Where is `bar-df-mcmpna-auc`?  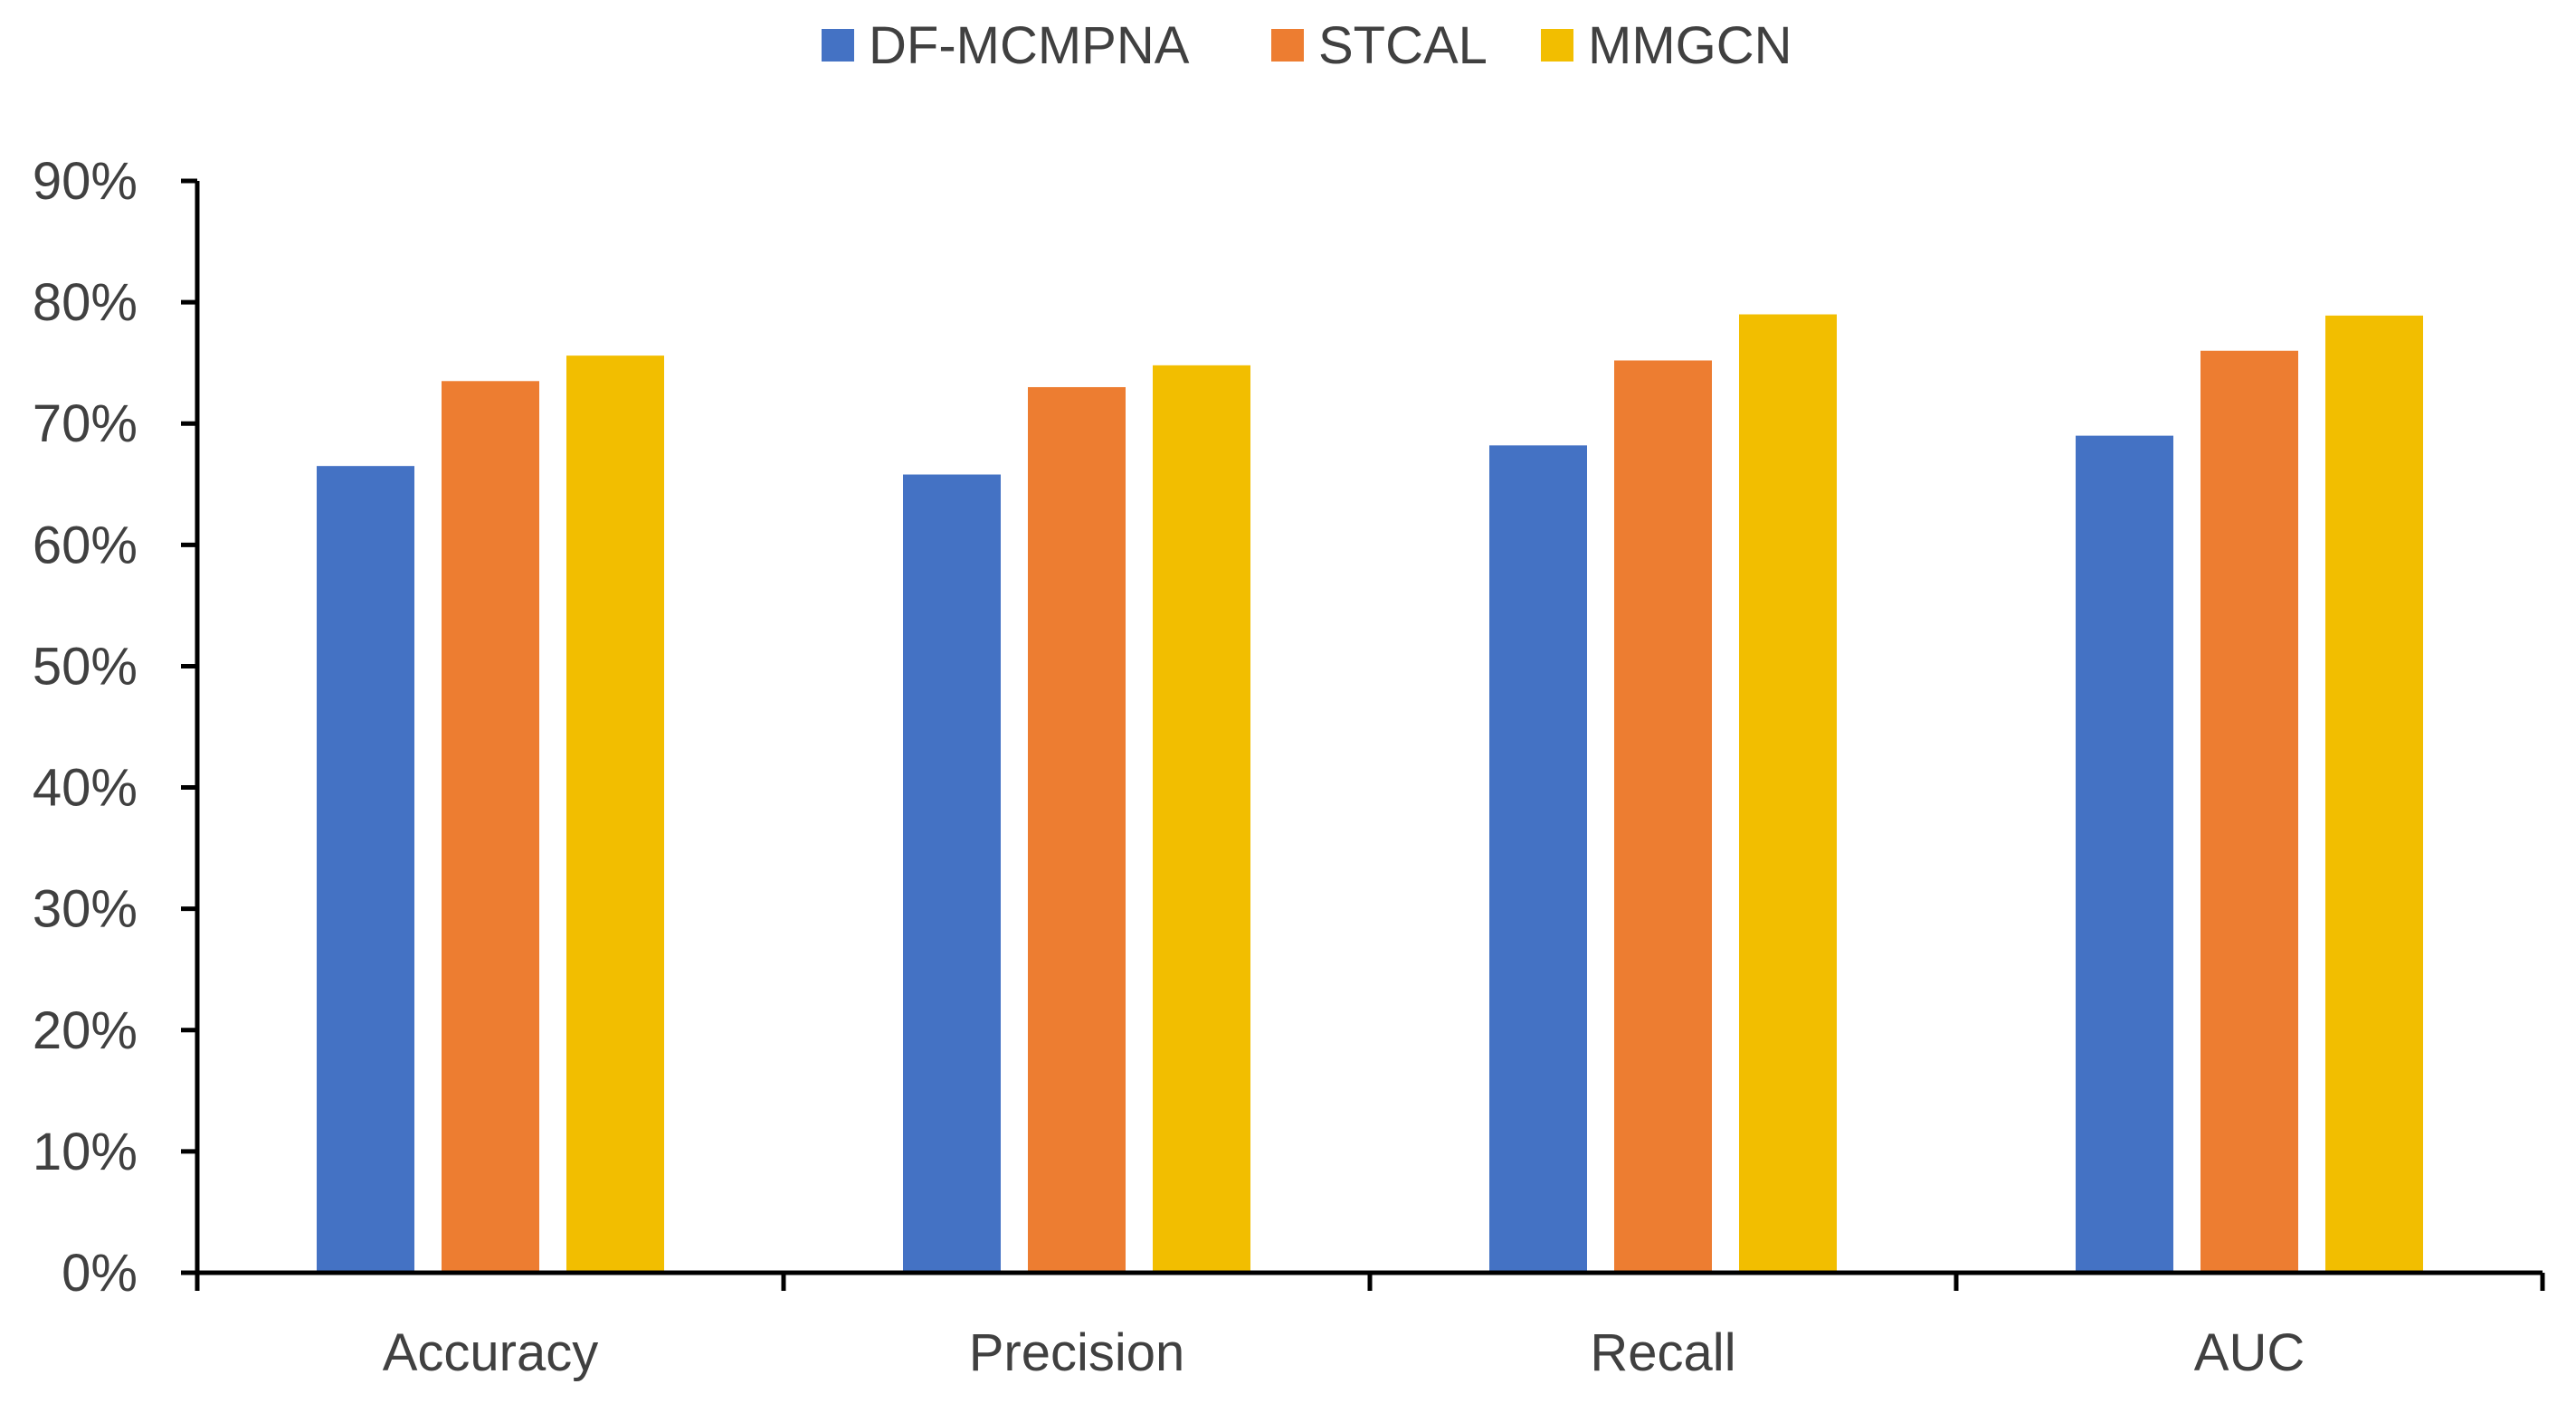 bar-df-mcmpna-auc is located at coordinates (2124, 854).